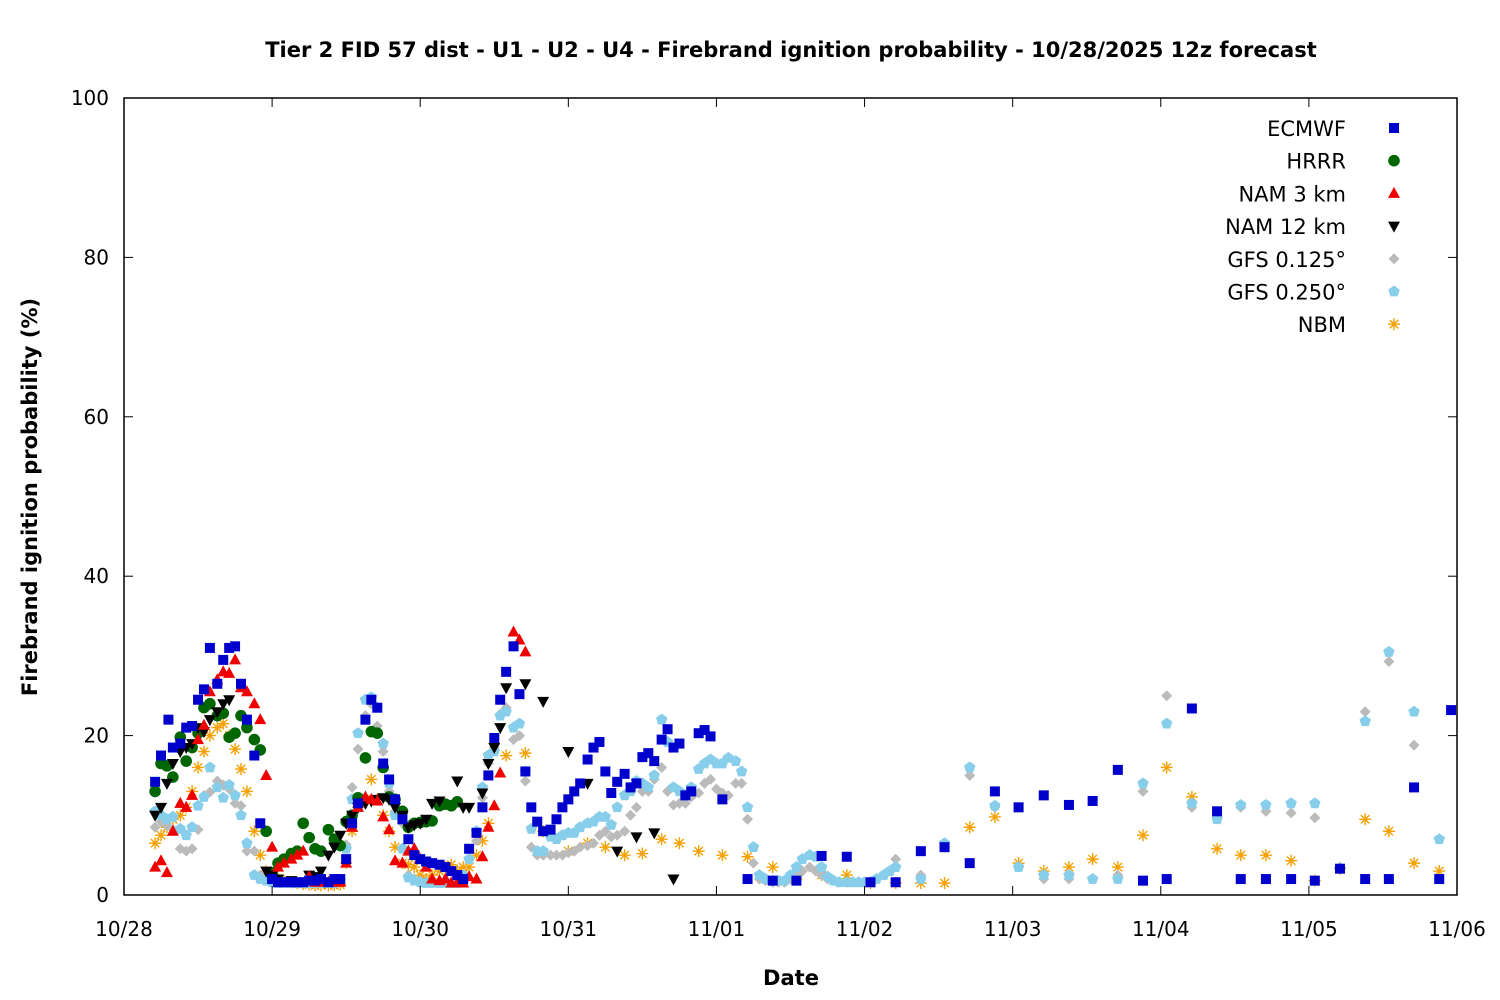 The height and width of the screenshot is (1000, 1500). Describe the element at coordinates (96, 257) in the screenshot. I see `y-tick-label: 80` at that location.